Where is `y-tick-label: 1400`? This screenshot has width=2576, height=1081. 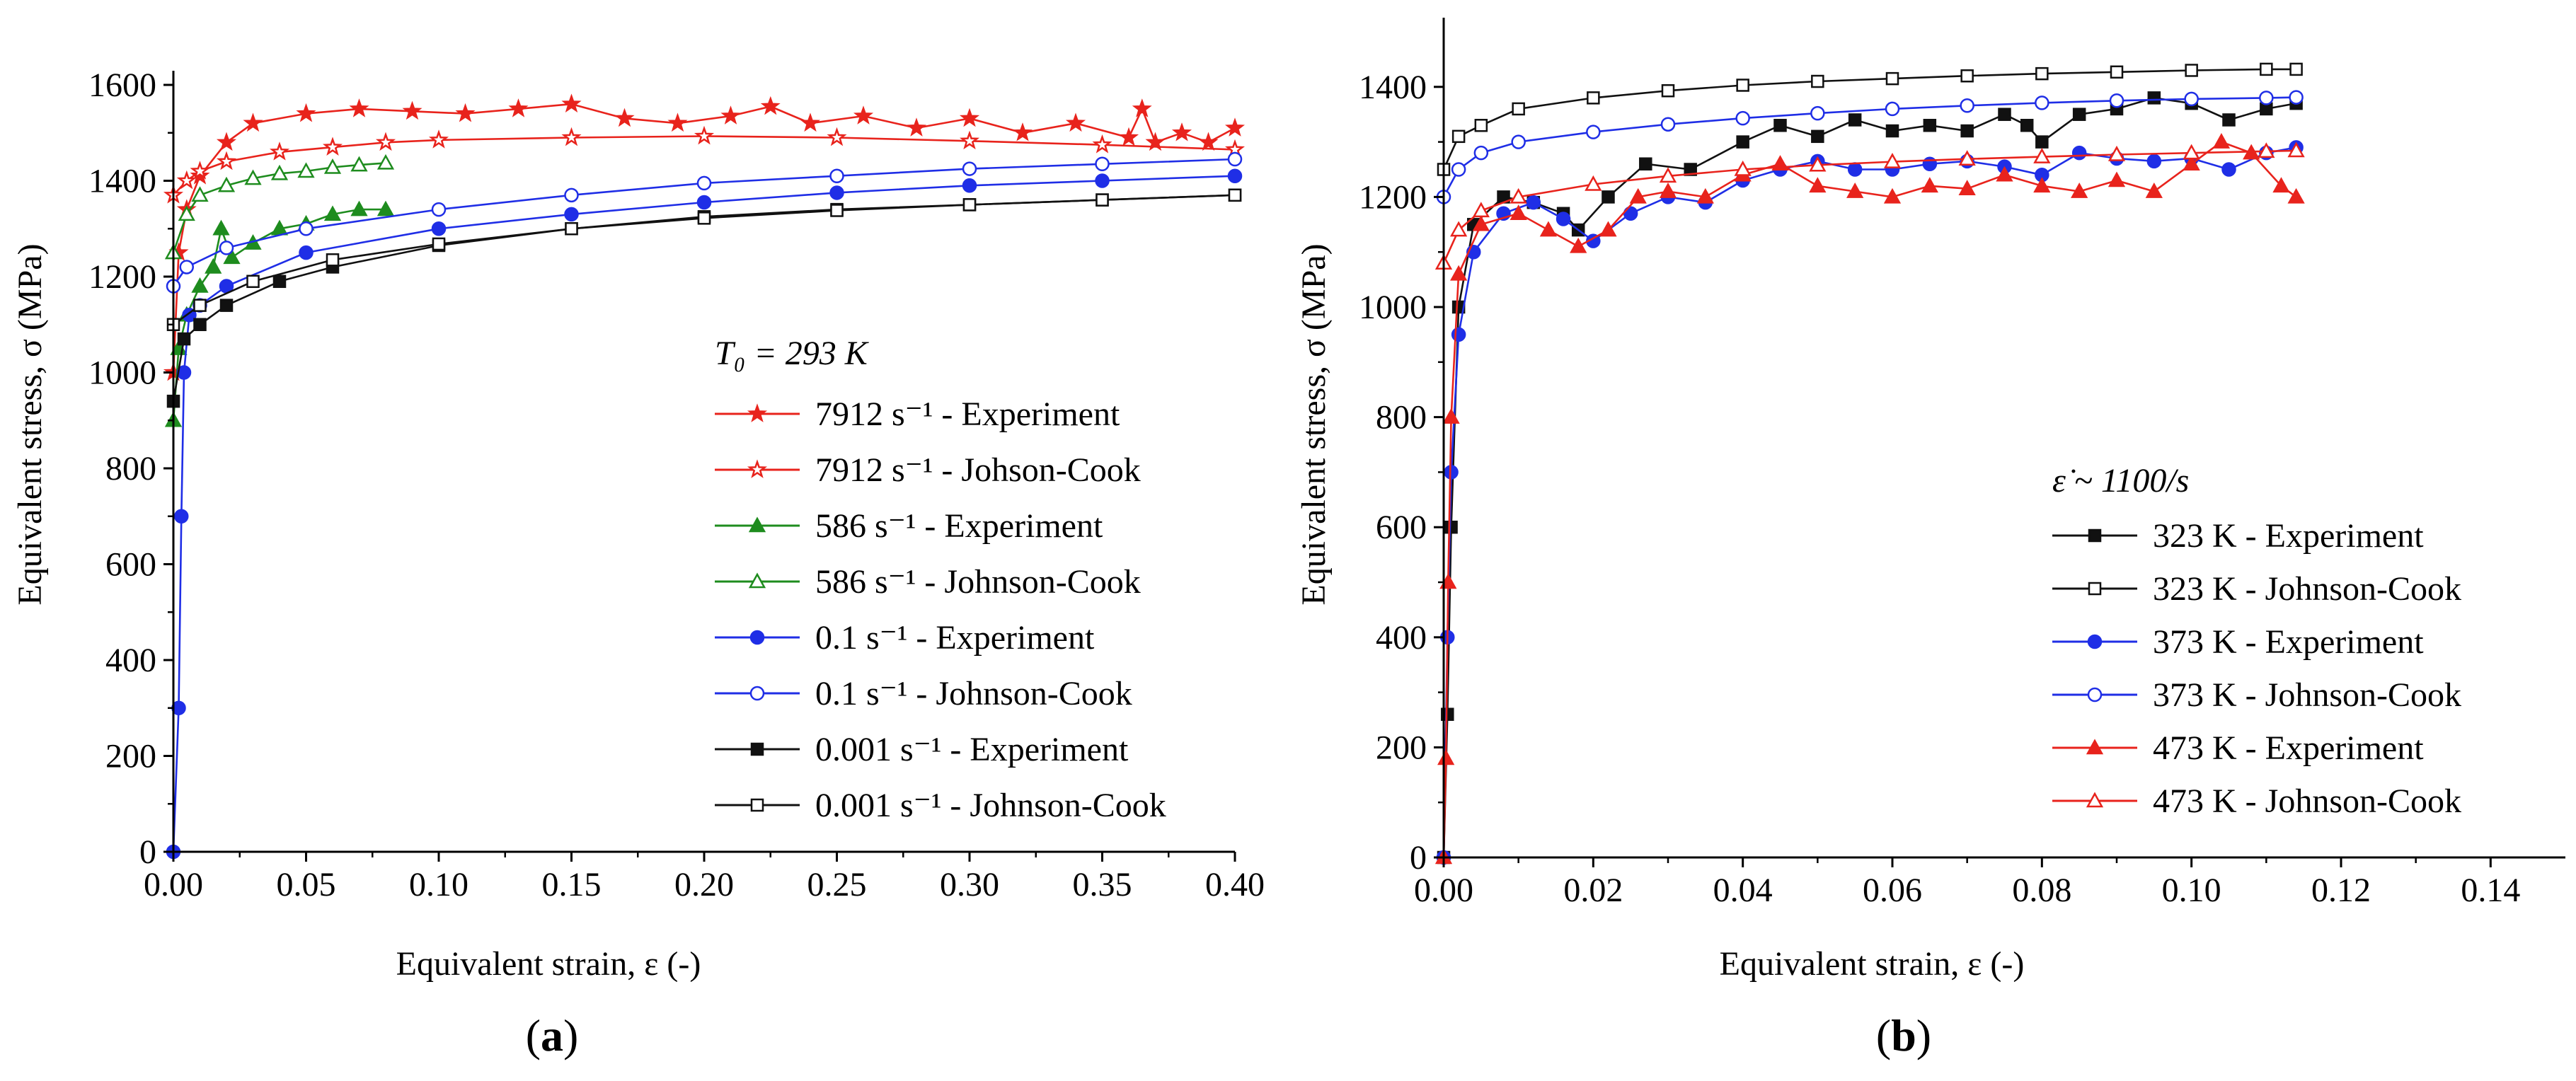
y-tick-label: 1400 is located at coordinates (122, 182).